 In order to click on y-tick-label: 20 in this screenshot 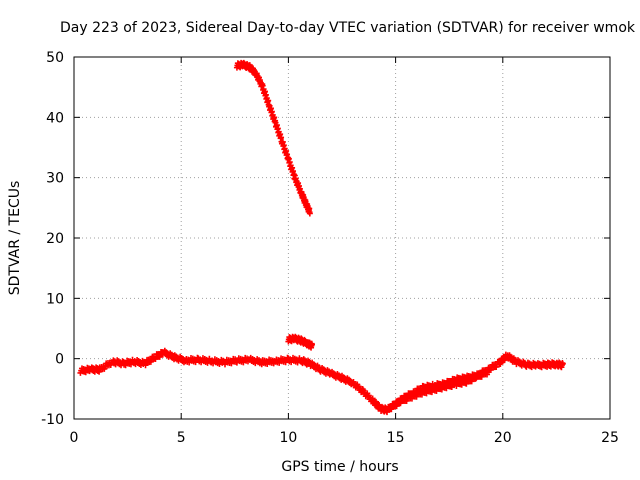, I will do `click(55, 239)`.